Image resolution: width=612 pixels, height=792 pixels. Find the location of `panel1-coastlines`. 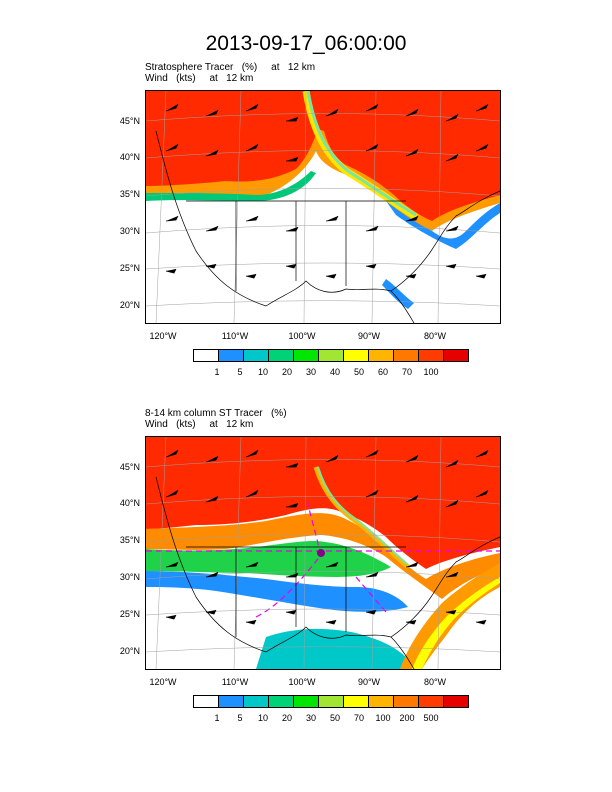

panel1-coastlines is located at coordinates (327, 226).